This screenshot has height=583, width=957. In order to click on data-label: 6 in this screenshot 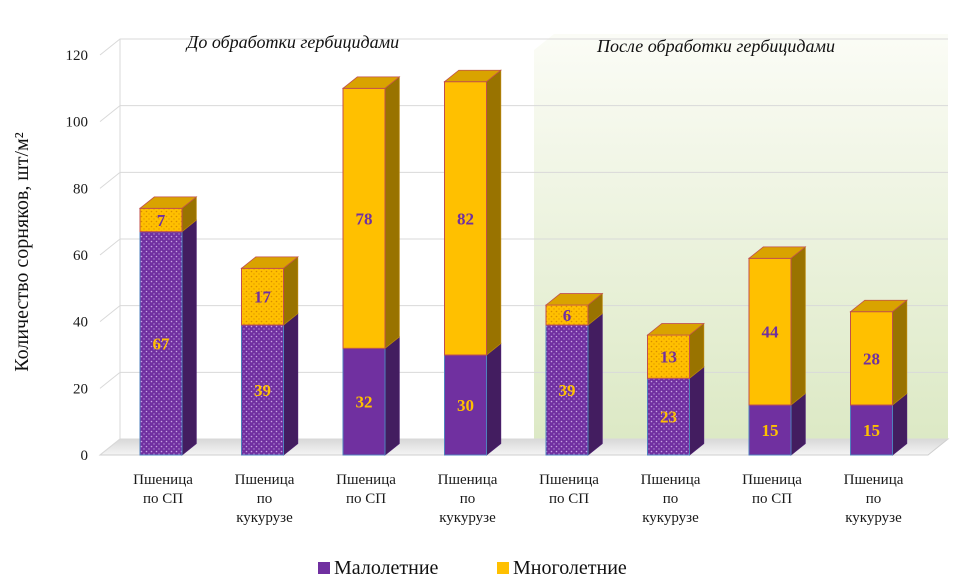, I will do `click(567, 315)`.